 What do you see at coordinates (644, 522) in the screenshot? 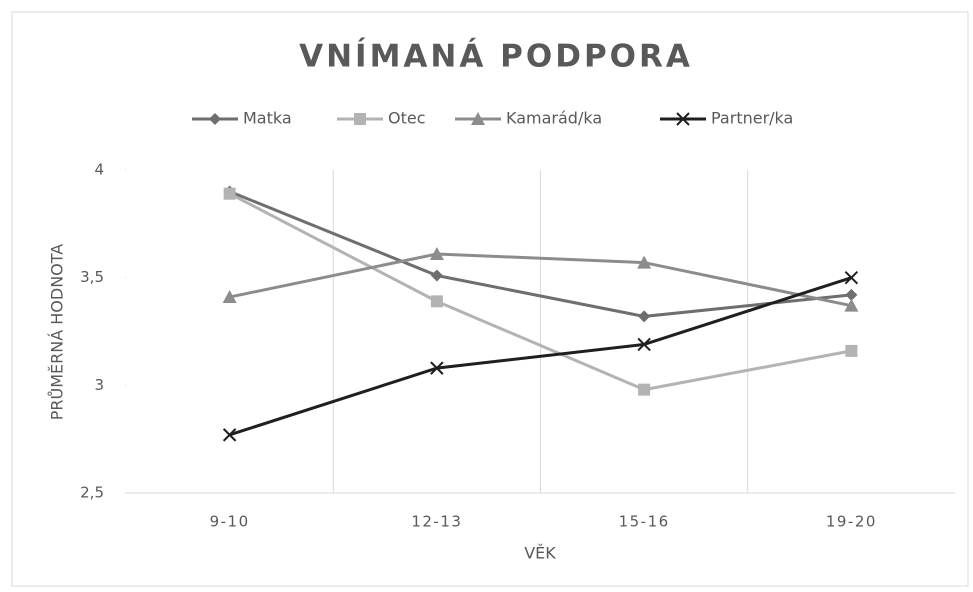
I see `x-tick-label: 15-16` at bounding box center [644, 522].